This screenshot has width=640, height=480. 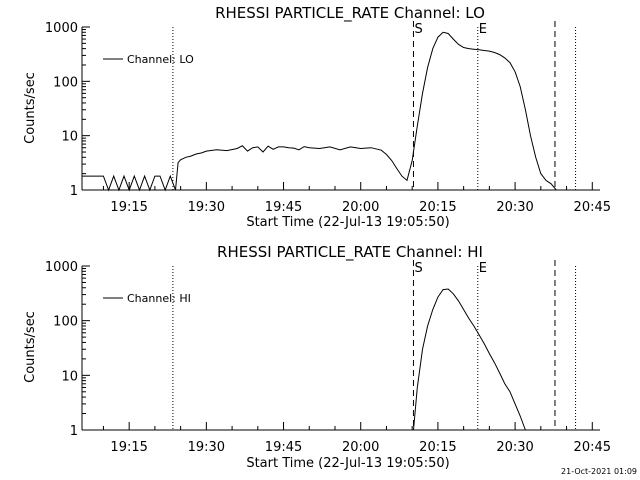 What do you see at coordinates (159, 298) in the screenshot?
I see `legend-label: Channel: HI` at bounding box center [159, 298].